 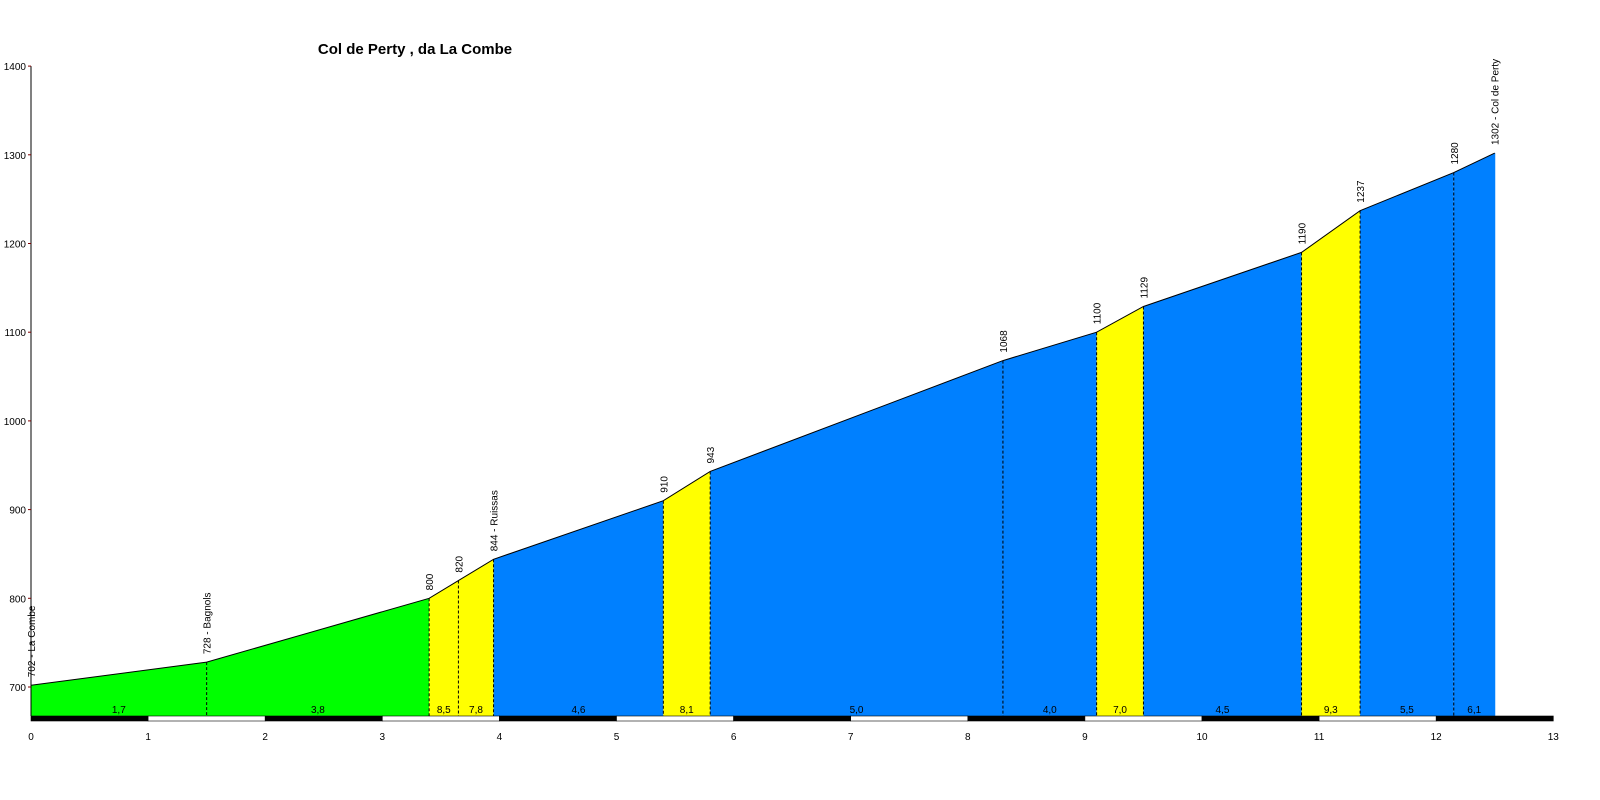 What do you see at coordinates (1361, 191) in the screenshot?
I see `elevation-label-12: 1237` at bounding box center [1361, 191].